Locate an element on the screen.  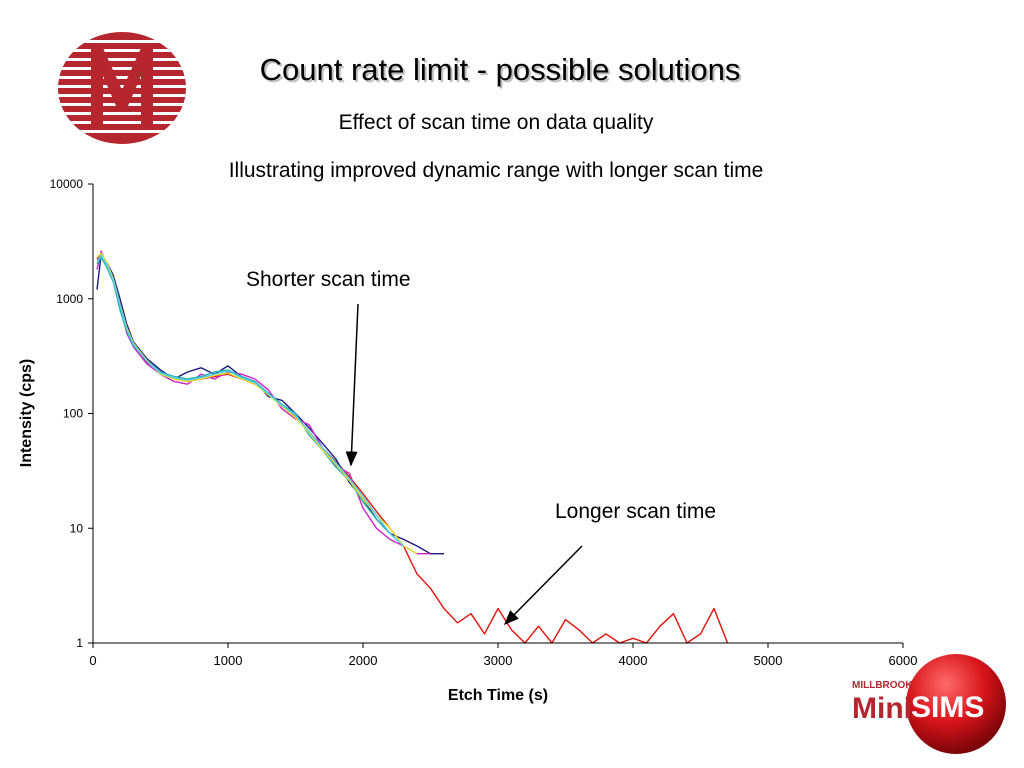
company-logo-icon is located at coordinates (122, 88).